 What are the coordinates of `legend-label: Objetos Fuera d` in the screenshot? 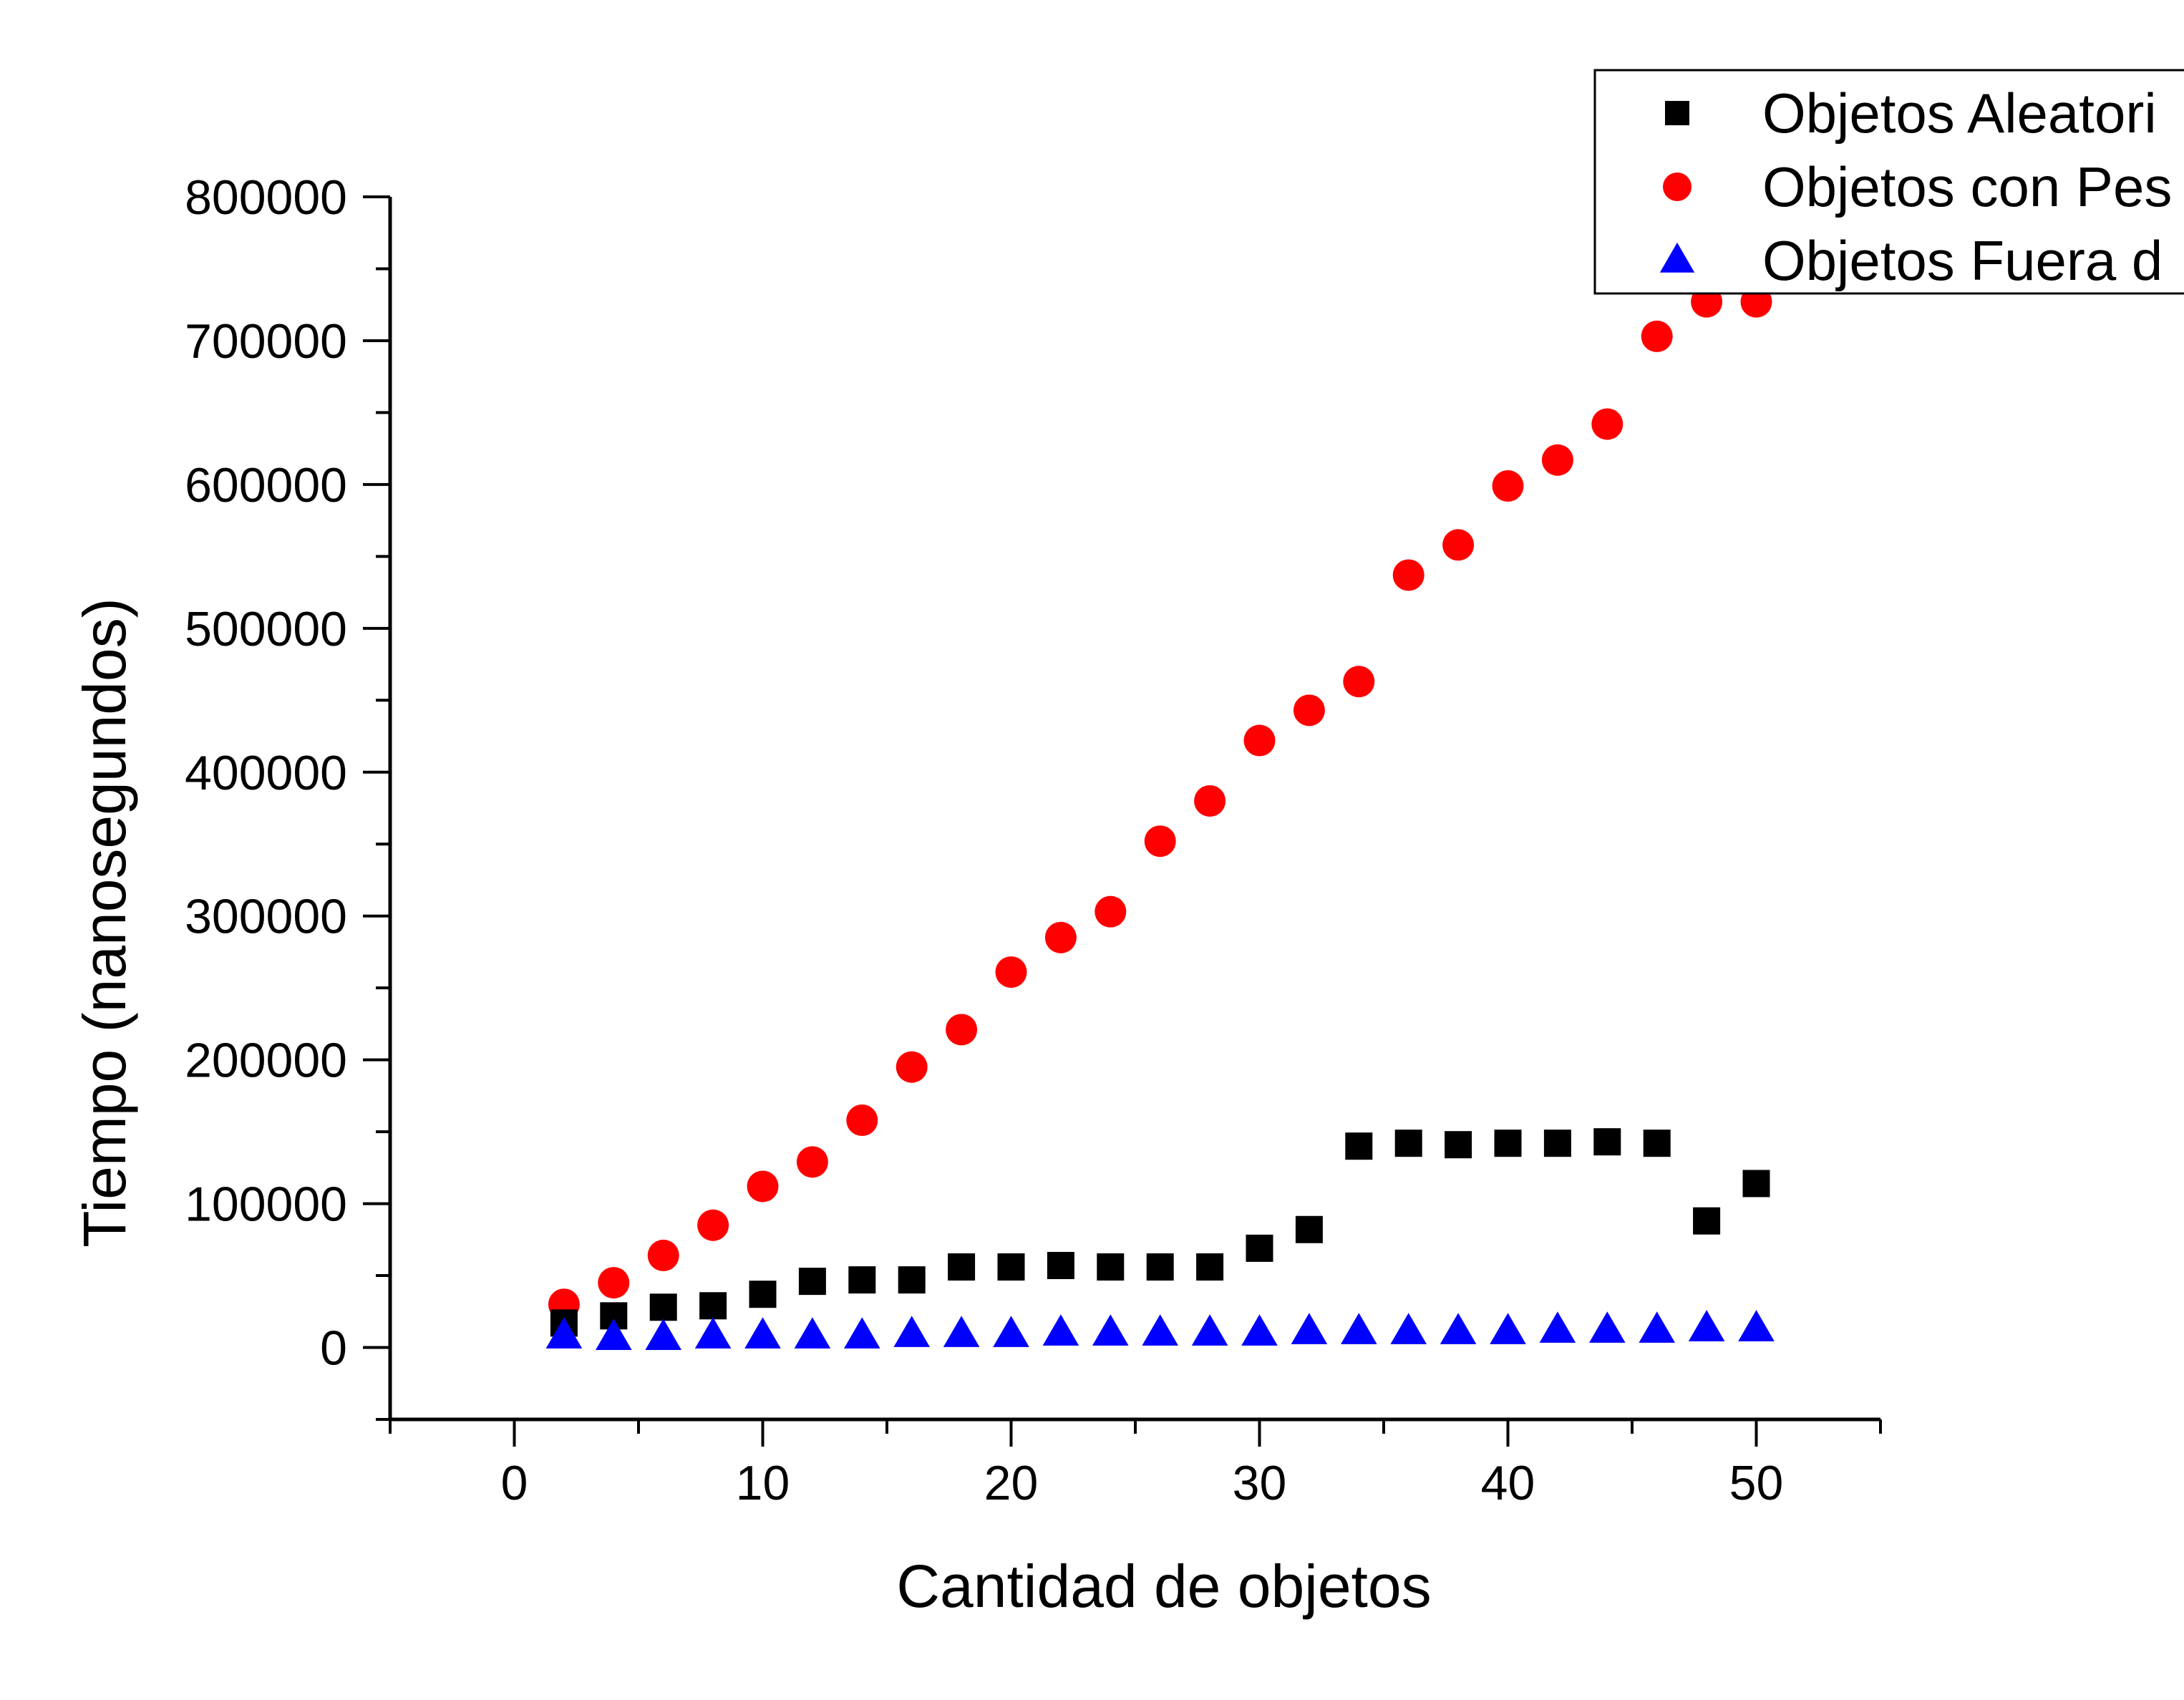 It's located at (1962, 260).